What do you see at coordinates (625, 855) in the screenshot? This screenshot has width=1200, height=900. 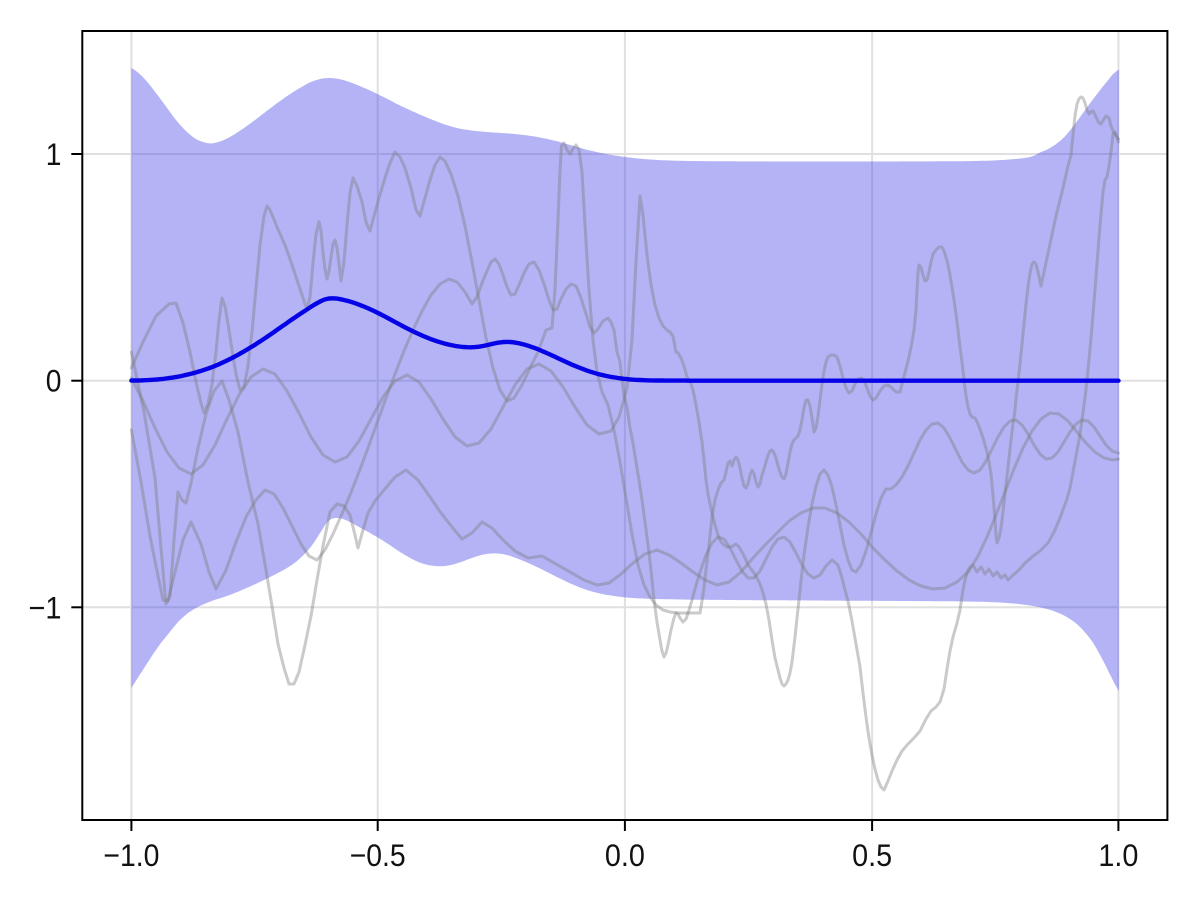 I see `svg-text: 0.0` at bounding box center [625, 855].